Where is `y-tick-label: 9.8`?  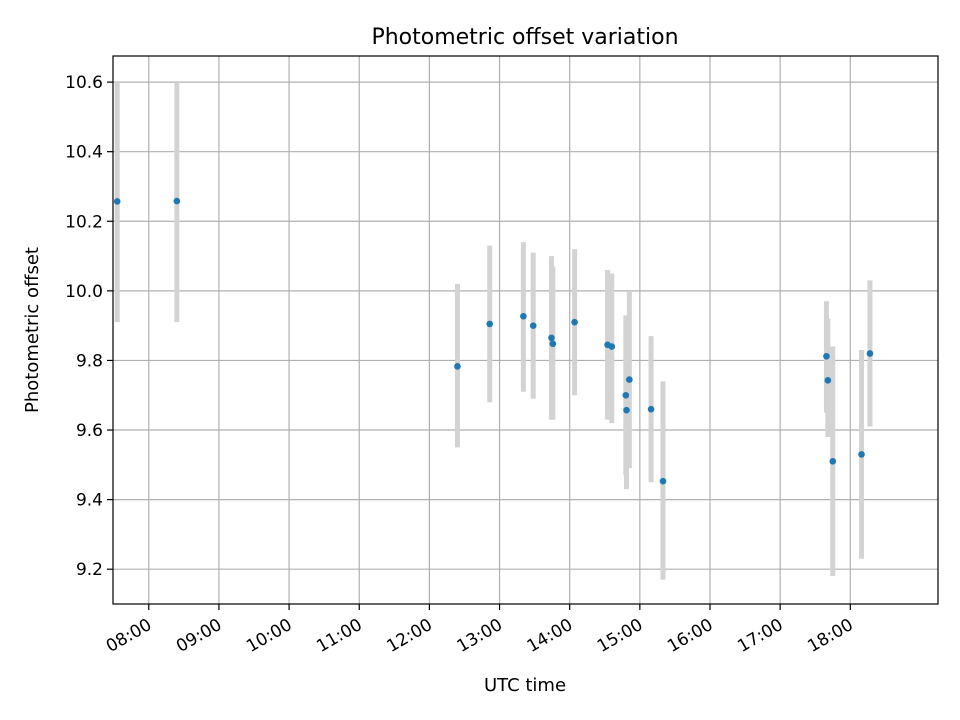 y-tick-label: 9.8 is located at coordinates (89, 361).